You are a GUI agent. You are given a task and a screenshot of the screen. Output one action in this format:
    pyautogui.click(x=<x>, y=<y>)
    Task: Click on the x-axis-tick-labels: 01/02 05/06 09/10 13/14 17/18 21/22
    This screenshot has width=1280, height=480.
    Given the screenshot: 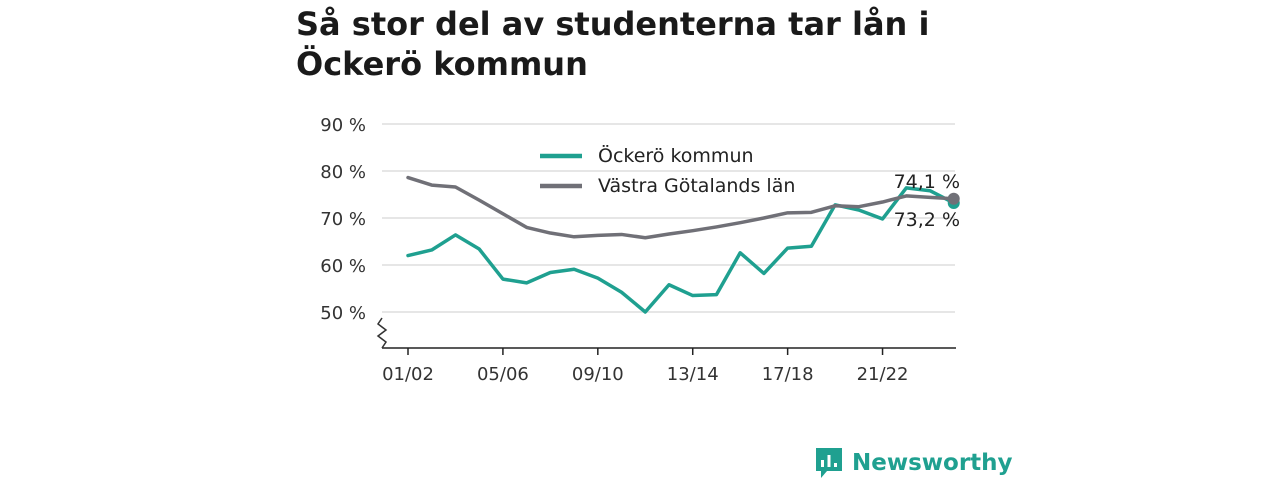 What is the action you would take?
    pyautogui.click(x=645, y=366)
    